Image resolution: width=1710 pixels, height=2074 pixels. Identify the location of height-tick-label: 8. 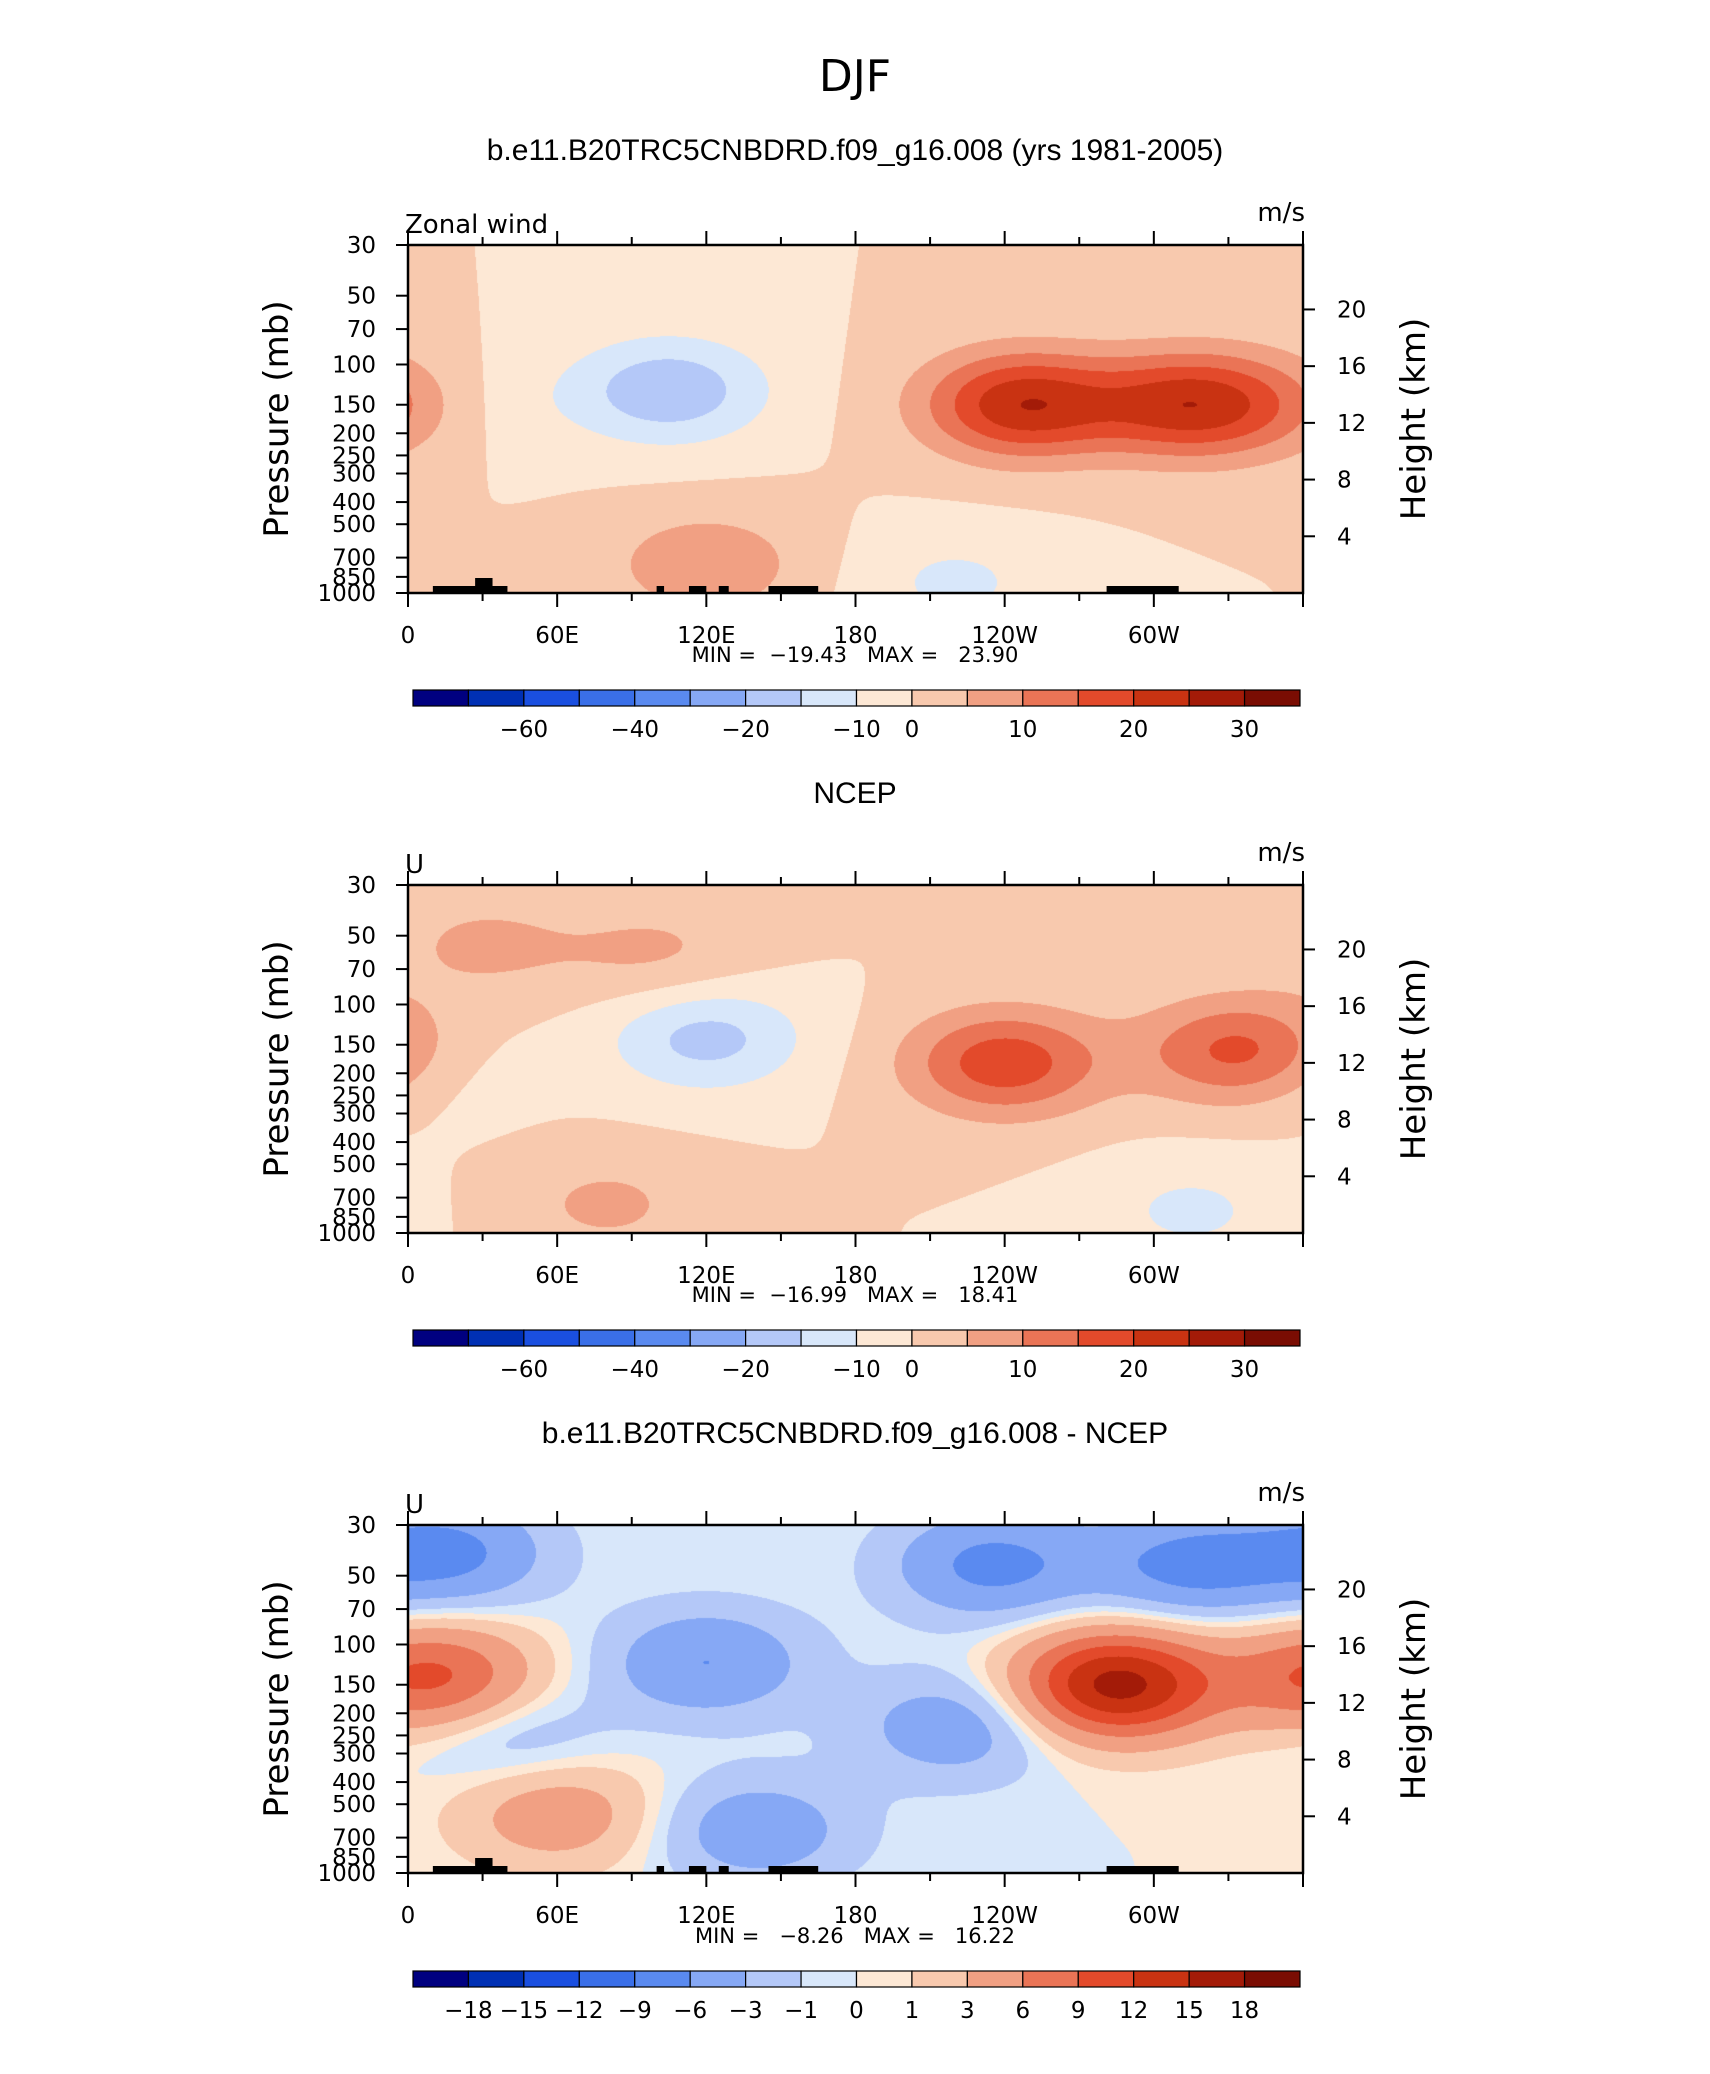
(1344, 1761).